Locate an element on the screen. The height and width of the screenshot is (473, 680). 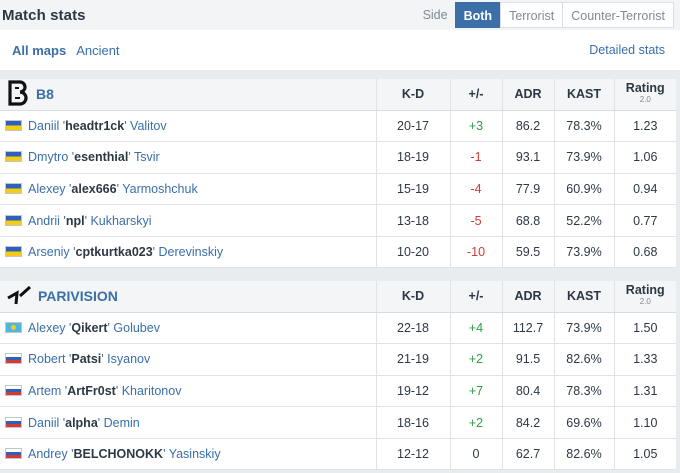
adr-value: 77.9 is located at coordinates (527, 189).